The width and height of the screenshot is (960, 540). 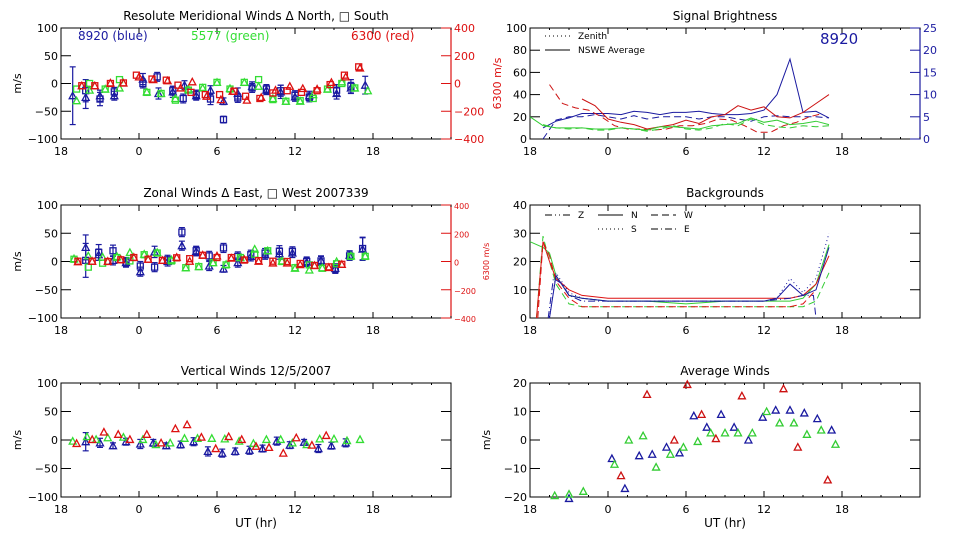 I want to click on y-tick-label: −50, so click(x=46, y=111).